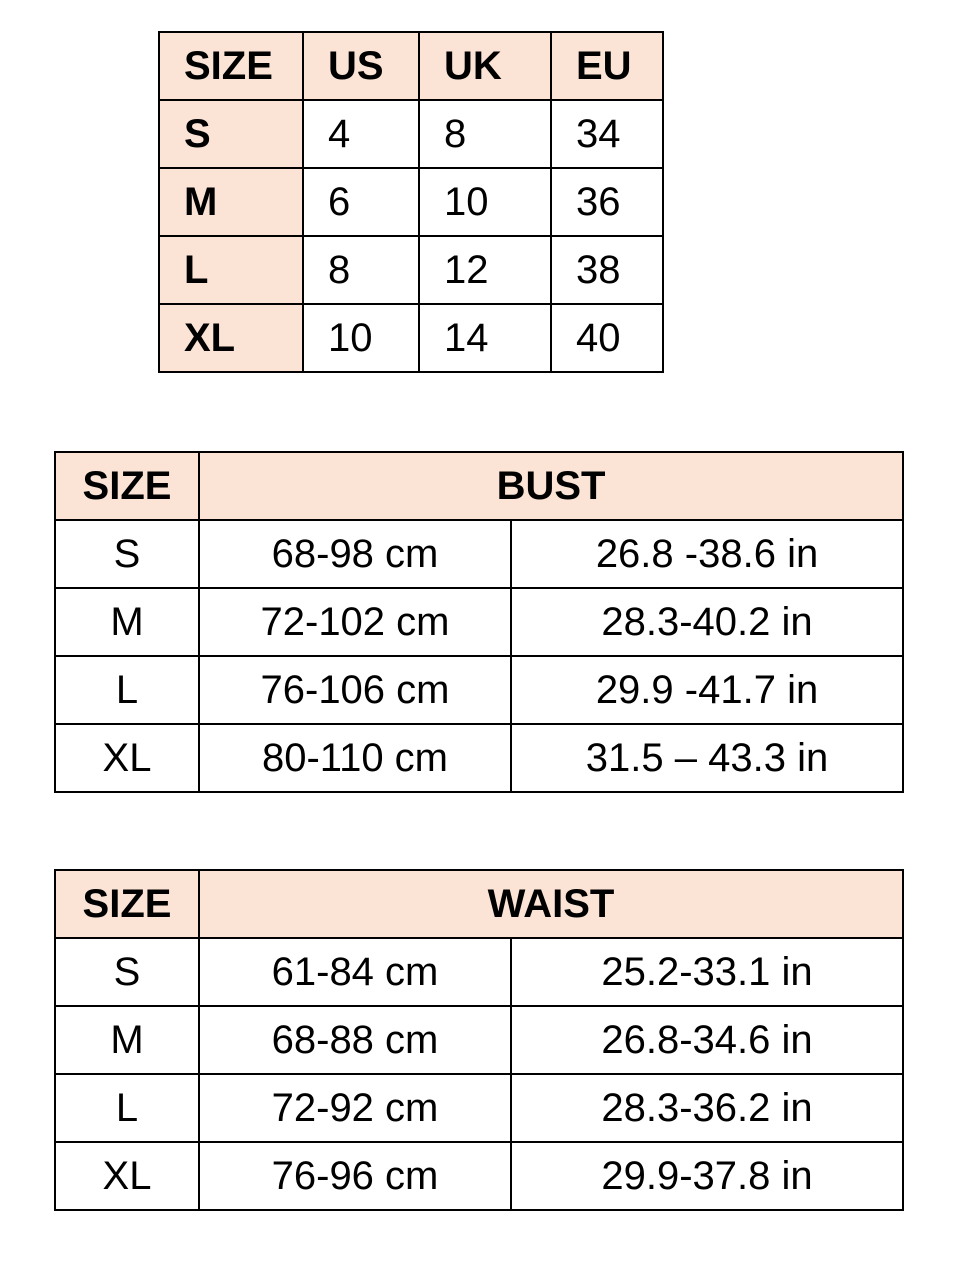 The width and height of the screenshot is (953, 1285). I want to click on header-row: SIZE WAIST, so click(479, 904).